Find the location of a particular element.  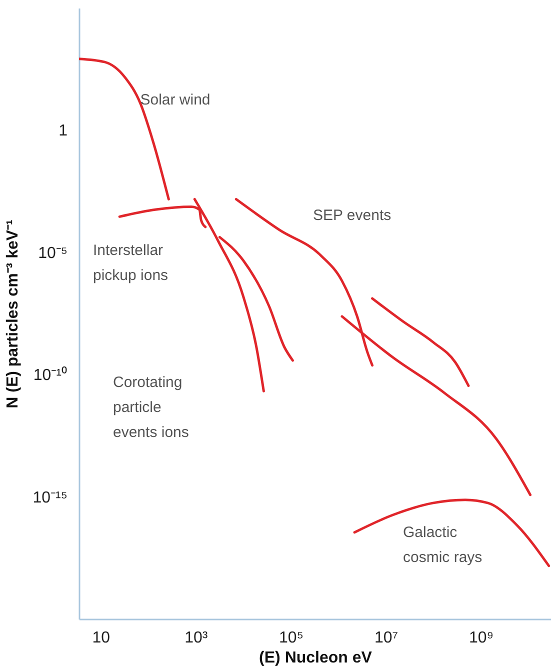

x-tick-label: 10⁹ is located at coordinates (481, 638).